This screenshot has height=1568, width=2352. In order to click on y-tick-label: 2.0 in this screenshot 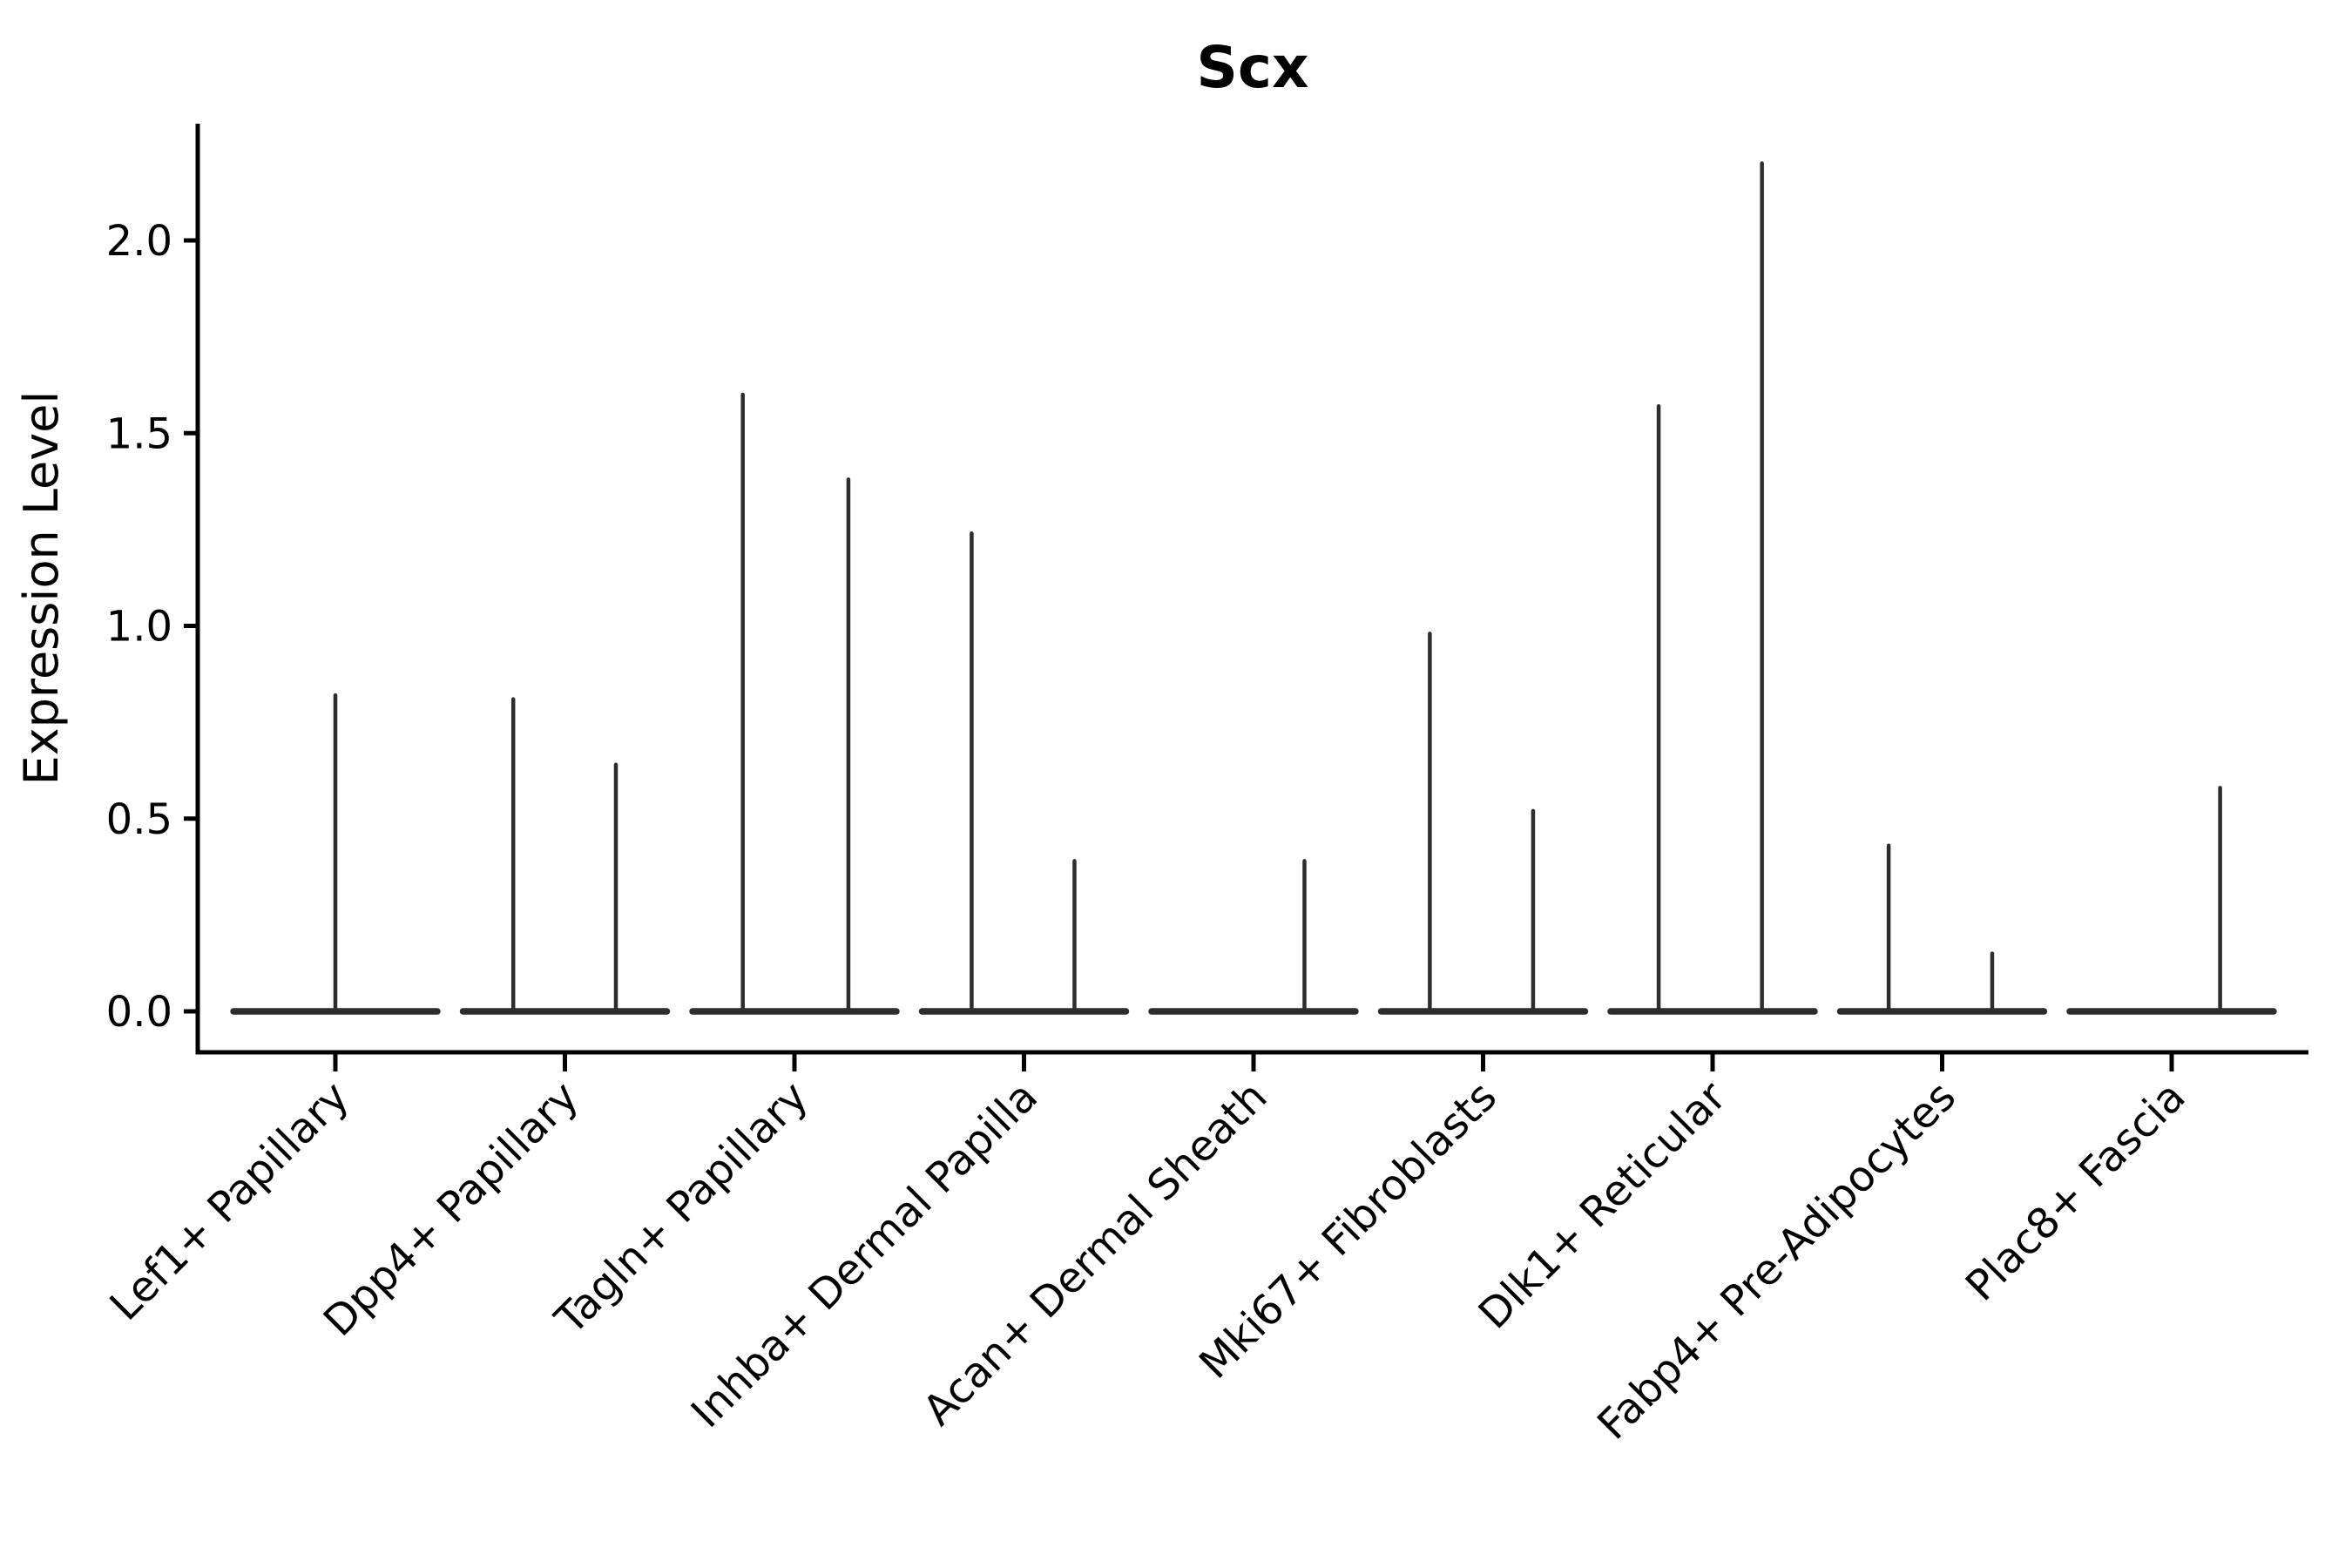, I will do `click(139, 241)`.